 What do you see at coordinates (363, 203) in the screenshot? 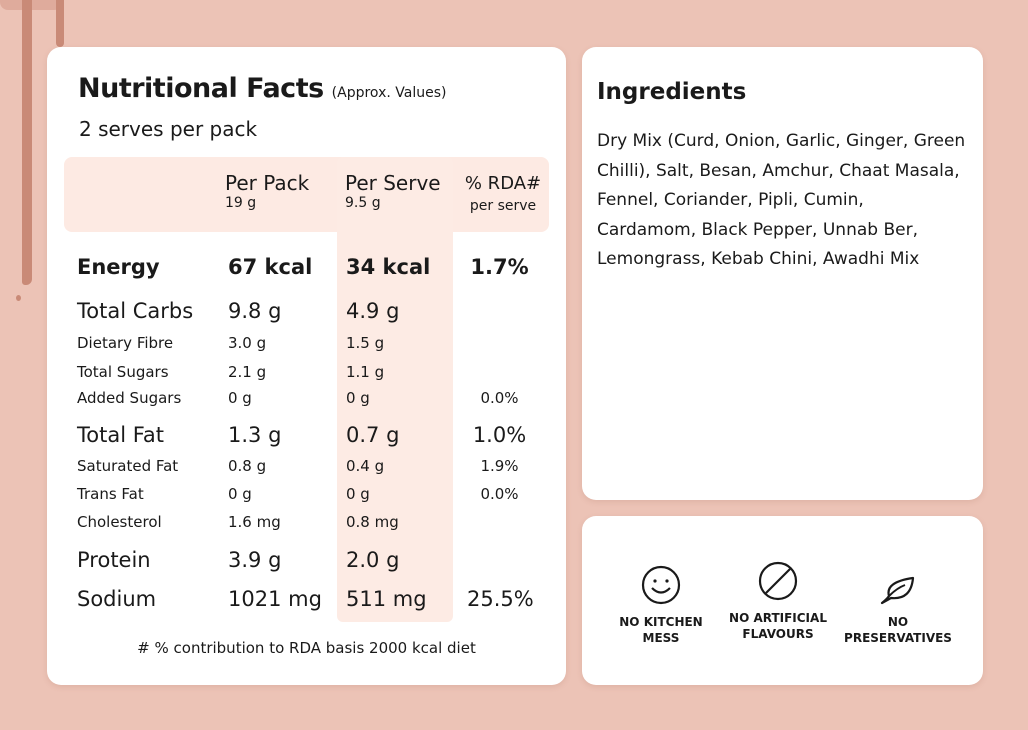
I see `per-serve-weight: 9.5 g` at bounding box center [363, 203].